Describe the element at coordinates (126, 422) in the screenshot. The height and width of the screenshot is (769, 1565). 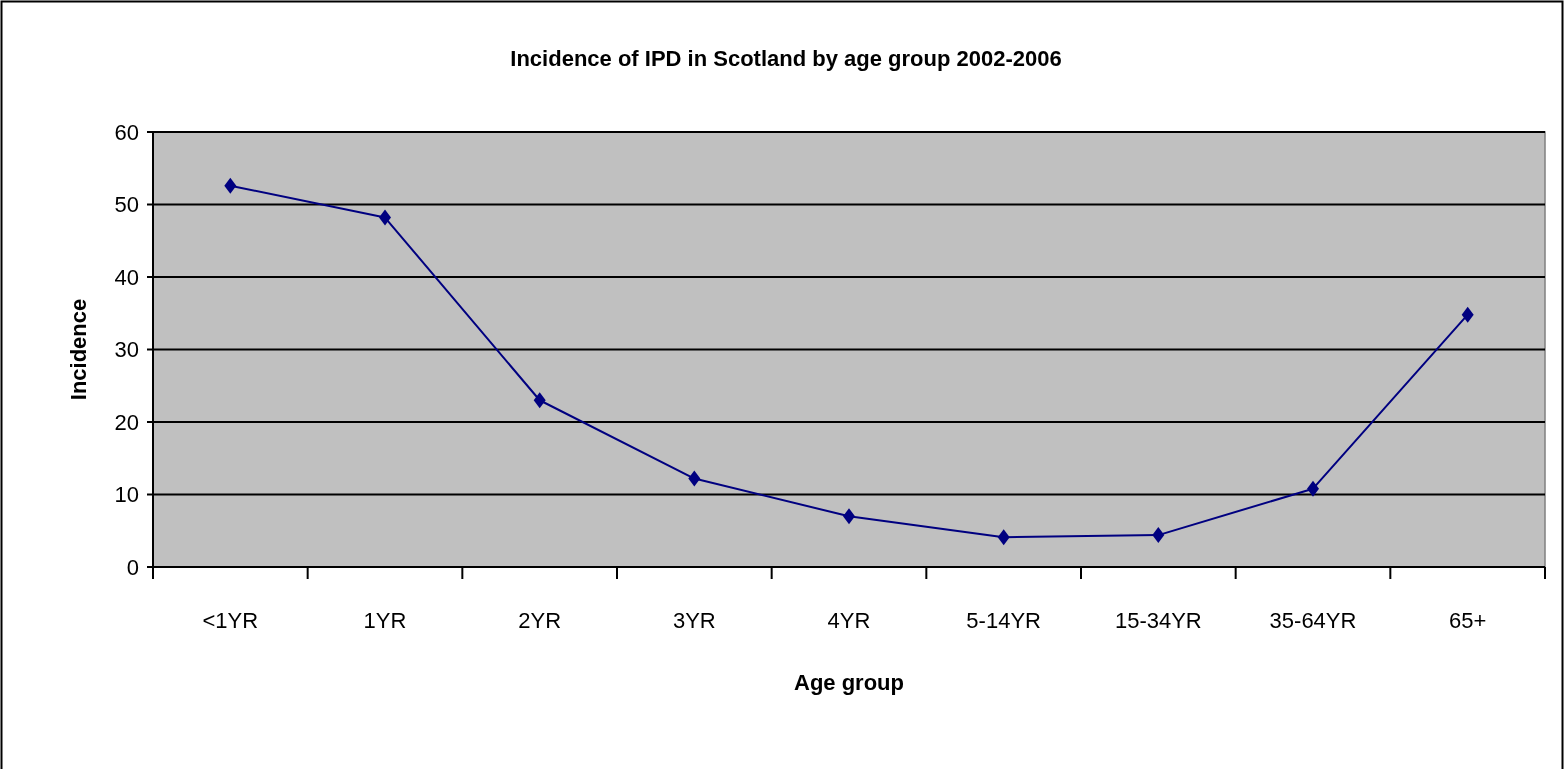
I see `y-tick-label: 20` at that location.